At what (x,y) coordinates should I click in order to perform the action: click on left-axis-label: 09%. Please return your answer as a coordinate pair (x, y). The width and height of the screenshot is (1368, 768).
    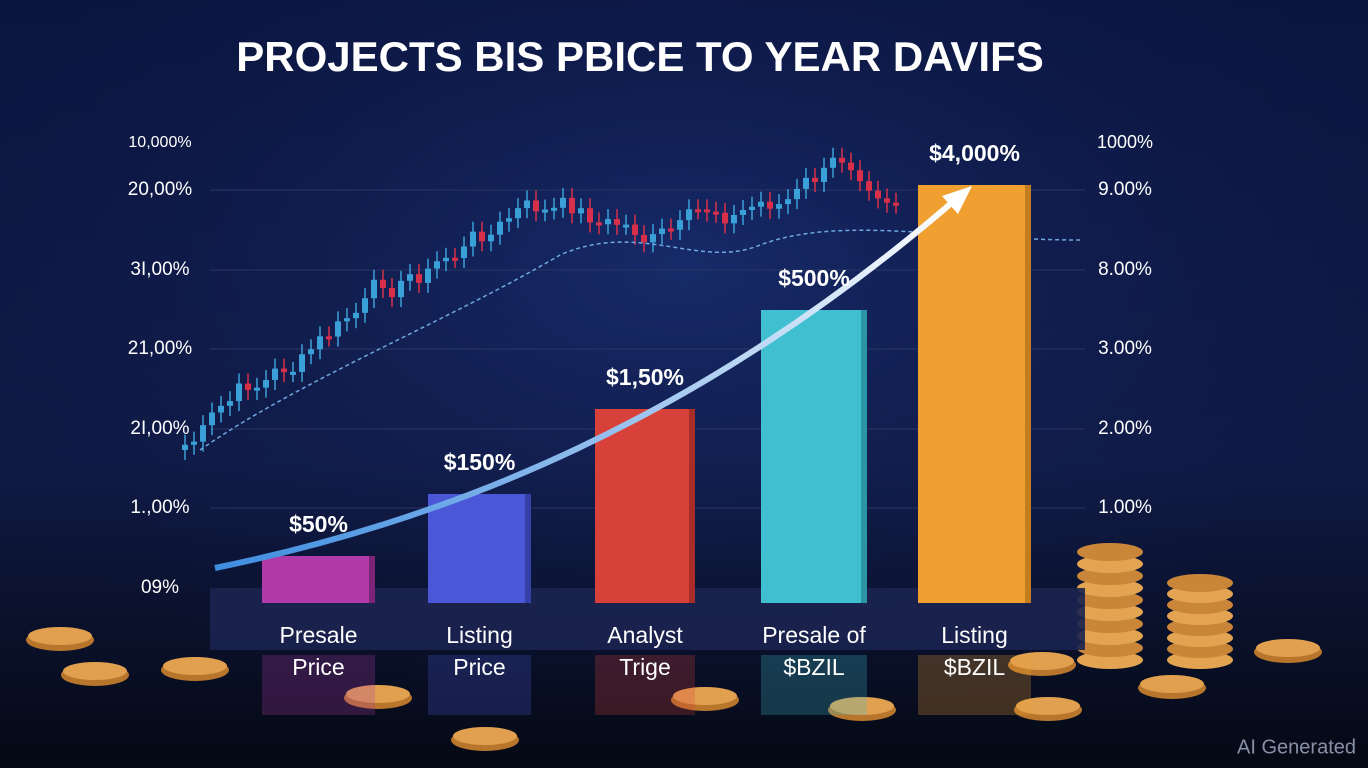
    Looking at the image, I should click on (160, 587).